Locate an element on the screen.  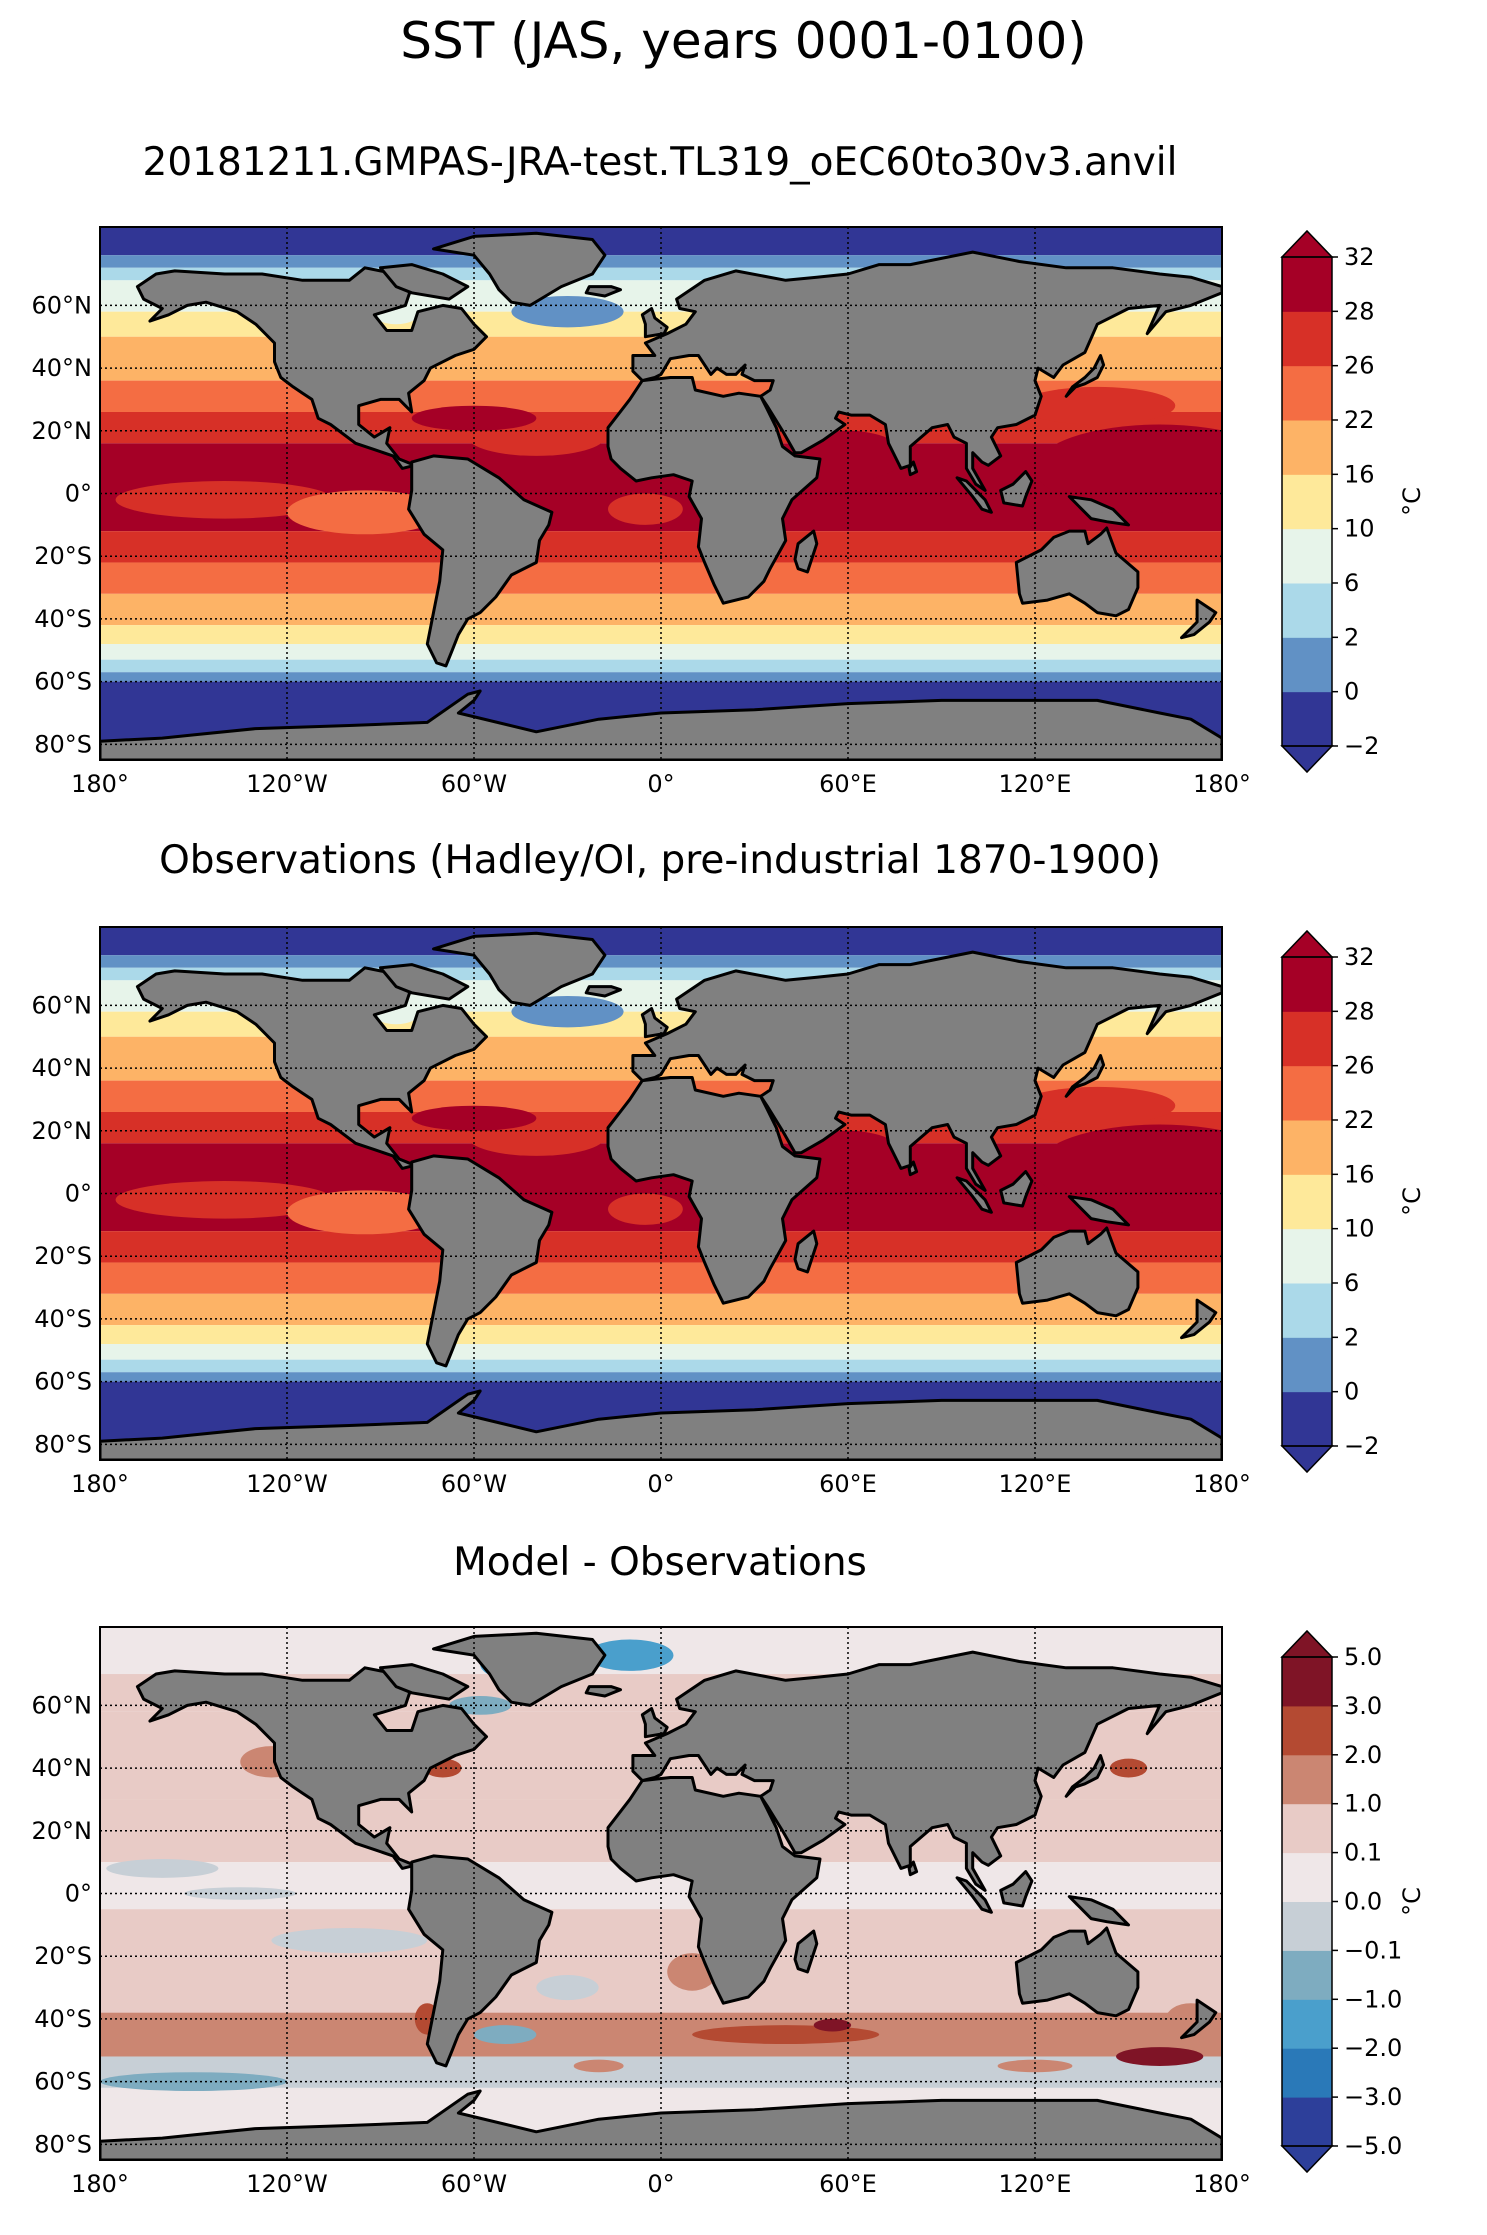
colorbar-tick-label: −5.0 is located at coordinates (1373, 2146).